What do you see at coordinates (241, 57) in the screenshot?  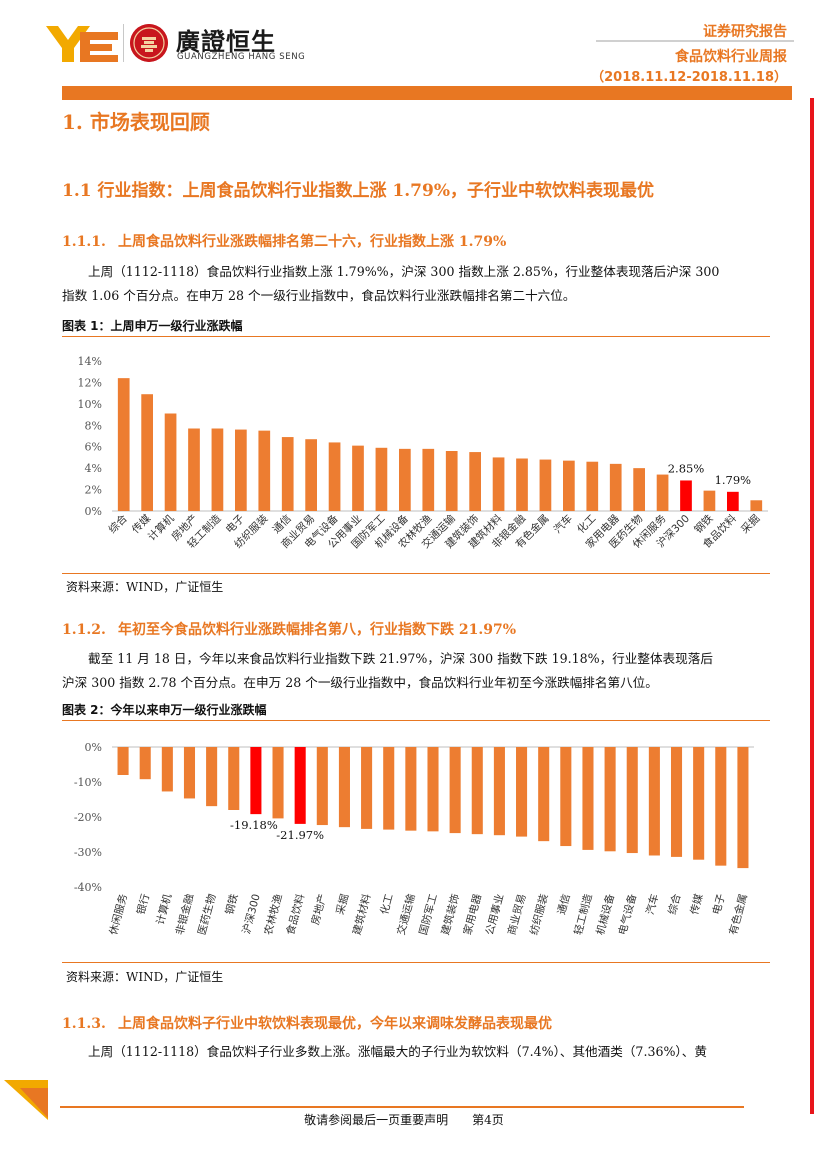 I see `brand-name-en: GUANGZHENG HANG SENG` at bounding box center [241, 57].